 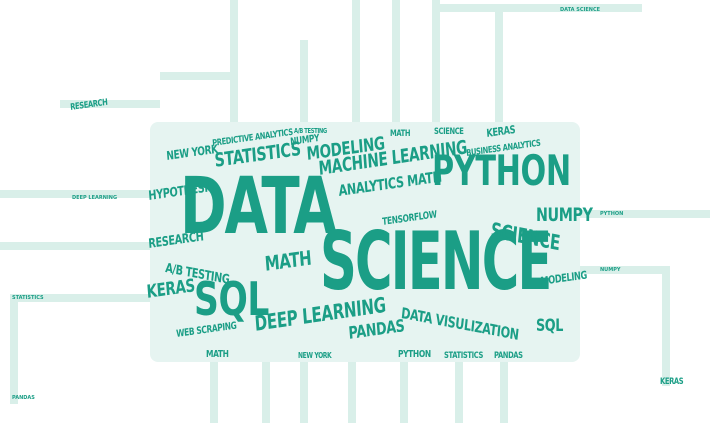 I want to click on trace-left-h4, so click(x=80, y=298).